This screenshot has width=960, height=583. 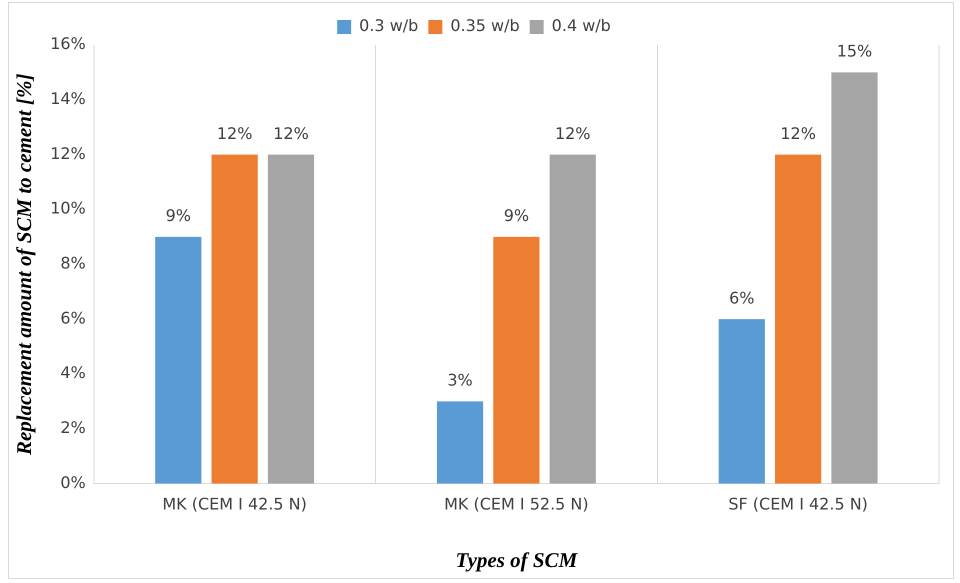 I want to click on data-label: 6%, so click(x=741, y=298).